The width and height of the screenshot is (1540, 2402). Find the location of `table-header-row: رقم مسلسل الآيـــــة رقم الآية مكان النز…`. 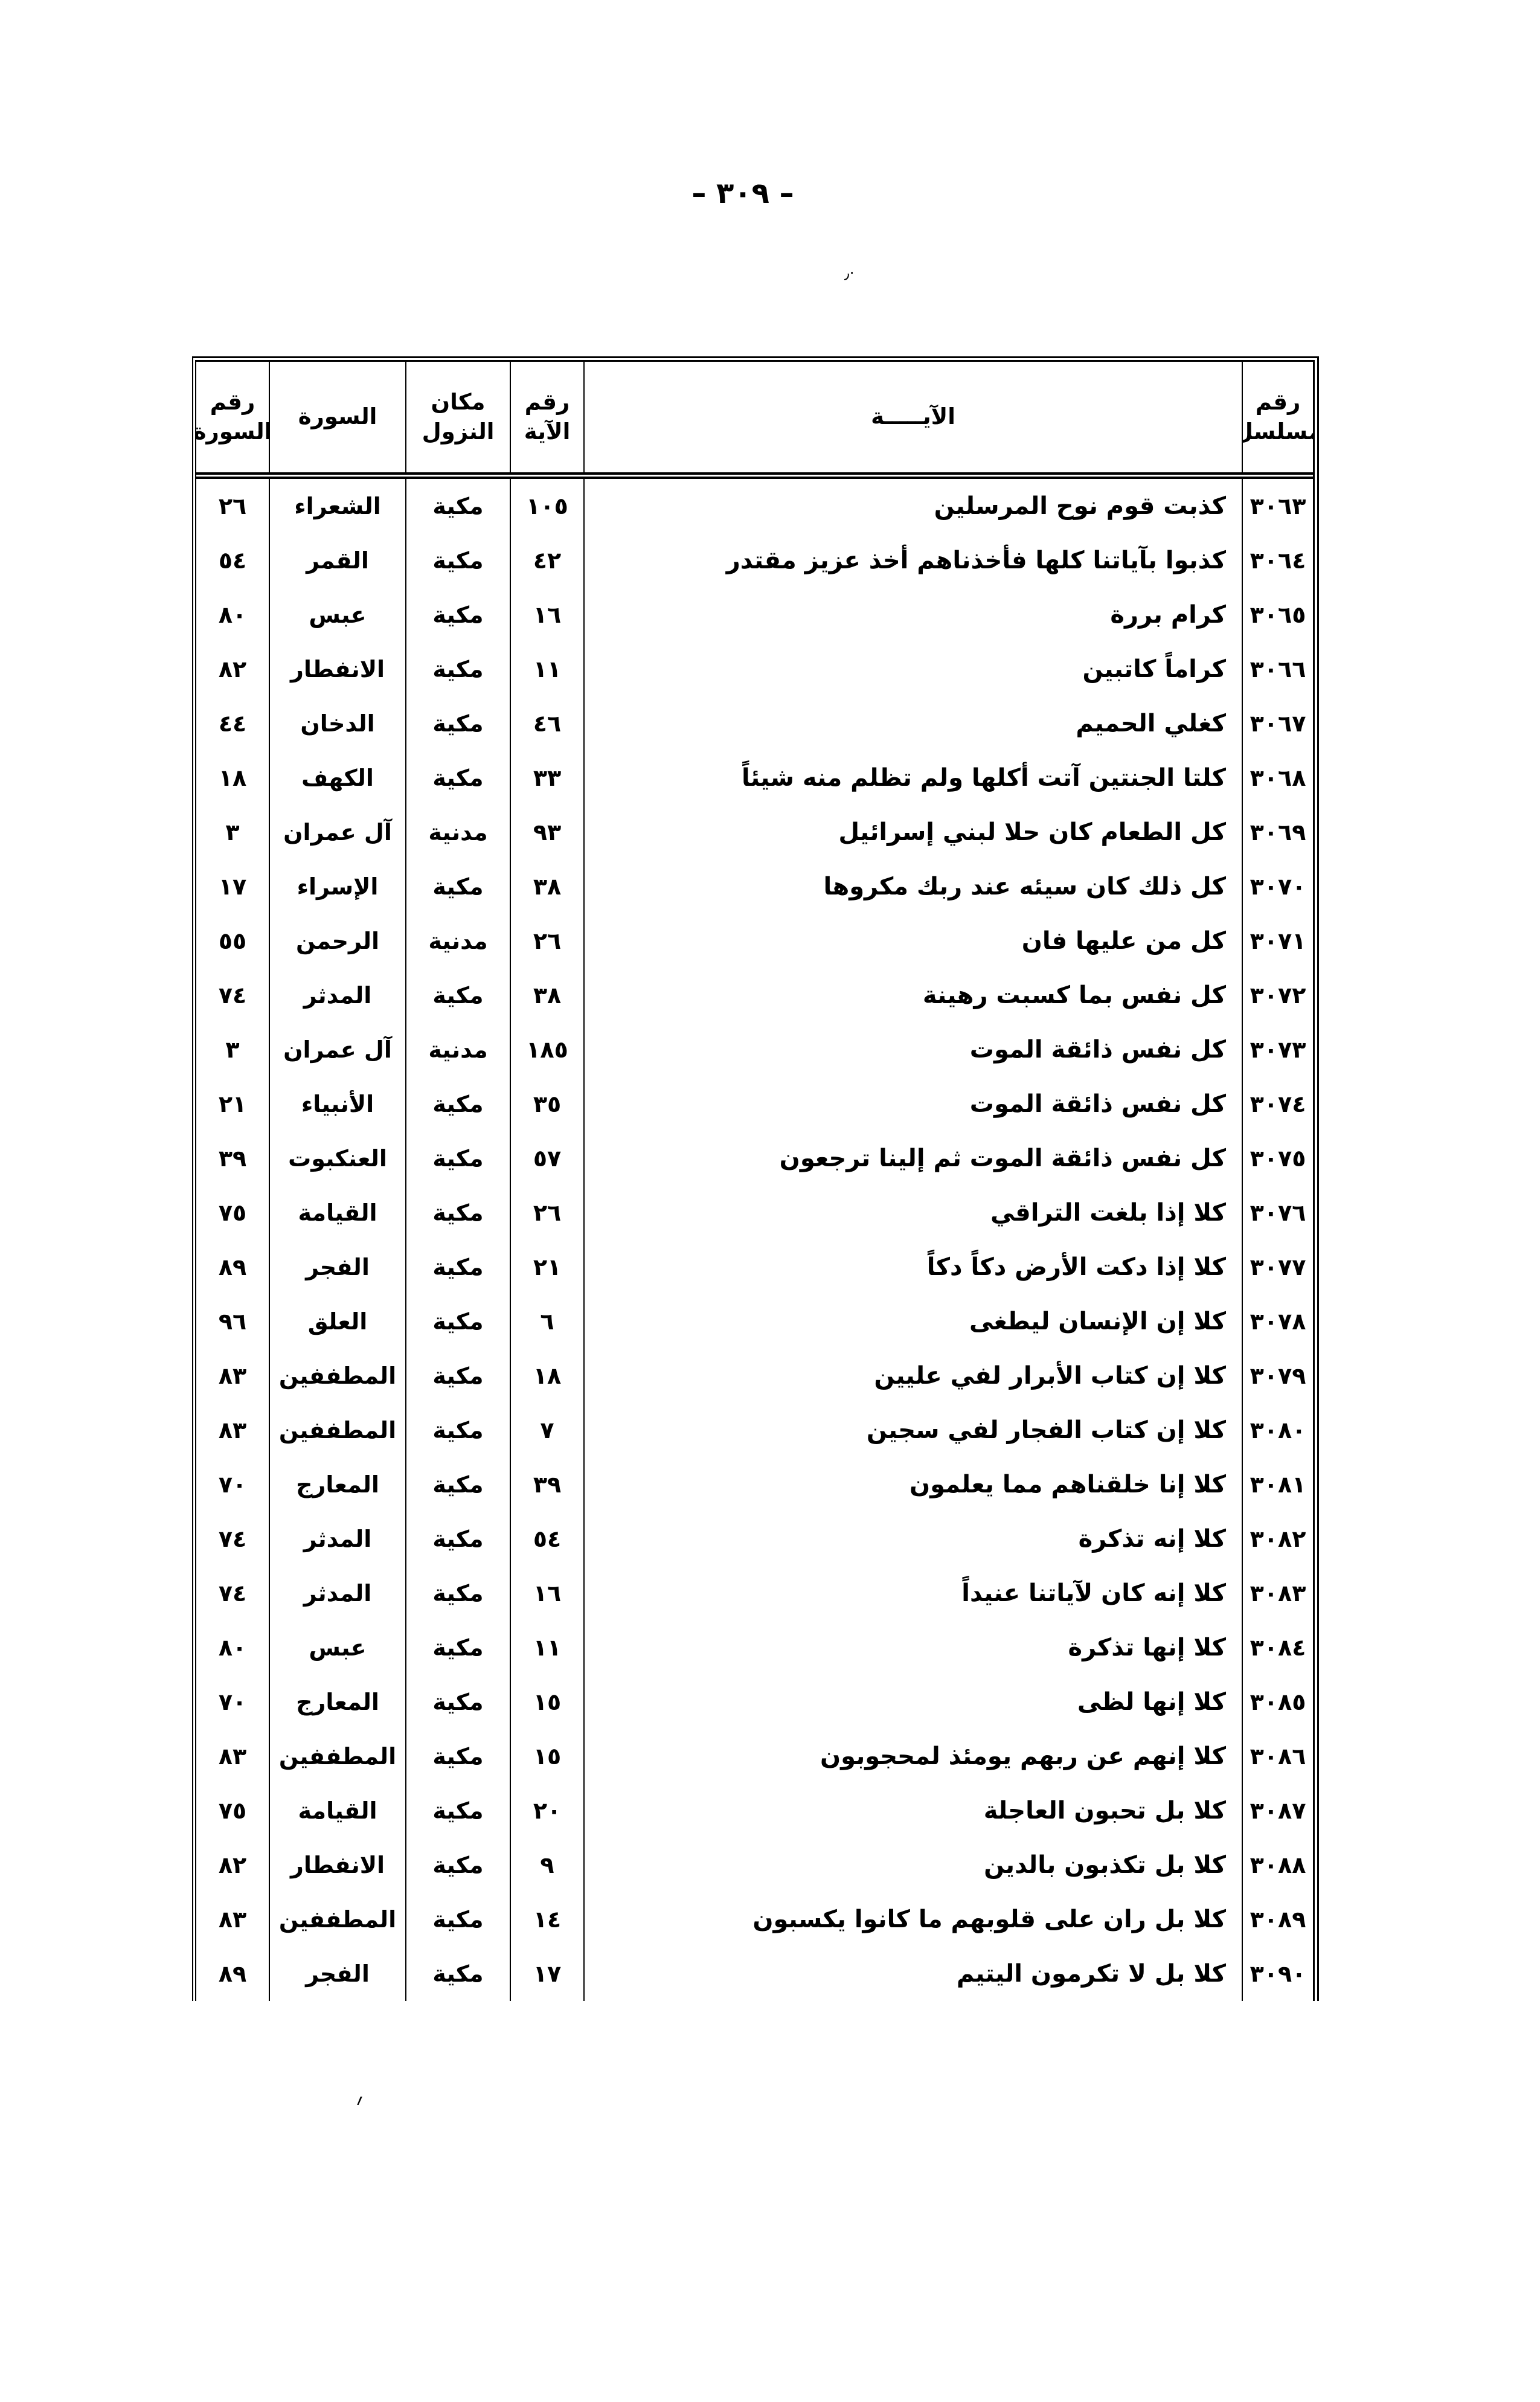

table-header-row: رقم مسلسل الآيـــــة رقم الآية مكان النز… is located at coordinates (754, 421).